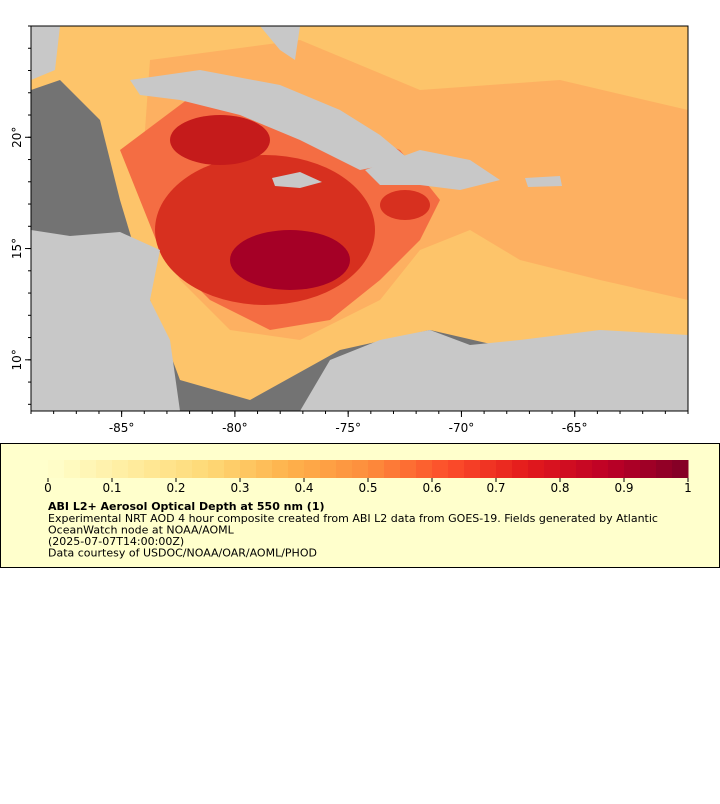 The image size is (720, 804). What do you see at coordinates (688, 488) in the screenshot?
I see `colorbar-tick-label: 1` at bounding box center [688, 488].